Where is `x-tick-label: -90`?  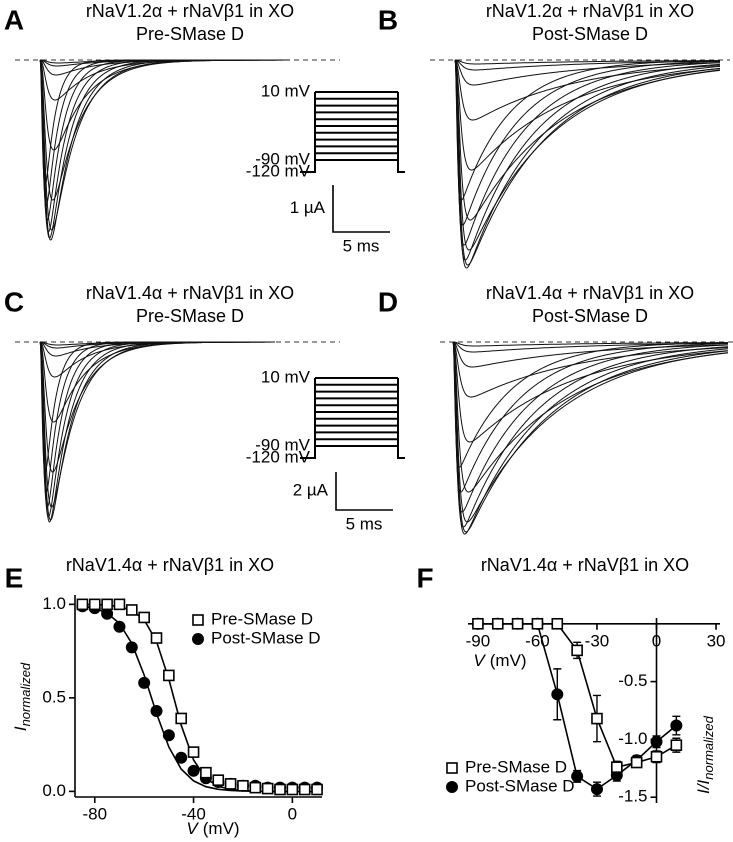 x-tick-label: -90 is located at coordinates (478, 640).